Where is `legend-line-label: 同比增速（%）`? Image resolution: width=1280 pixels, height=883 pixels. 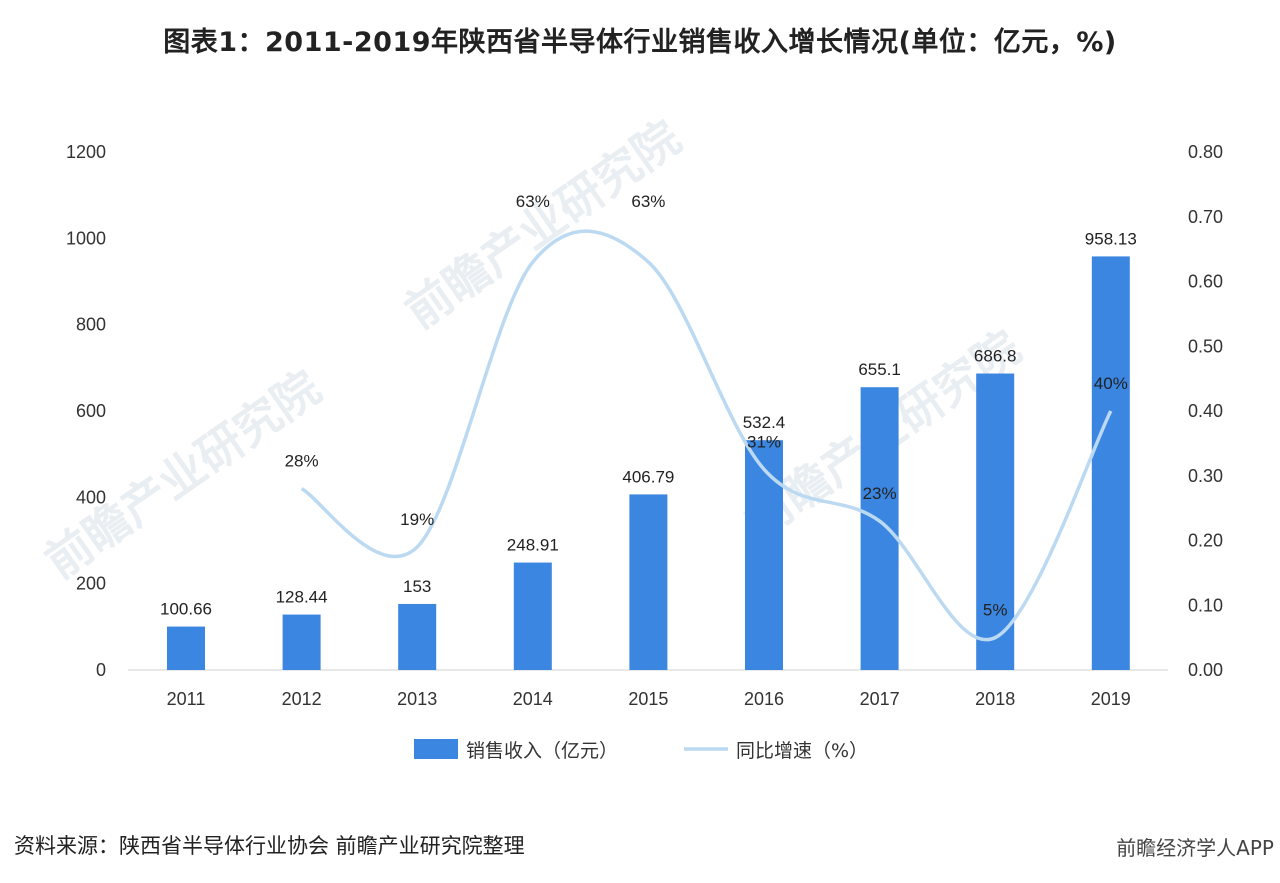
legend-line-label: 同比增速（%） is located at coordinates (802, 751).